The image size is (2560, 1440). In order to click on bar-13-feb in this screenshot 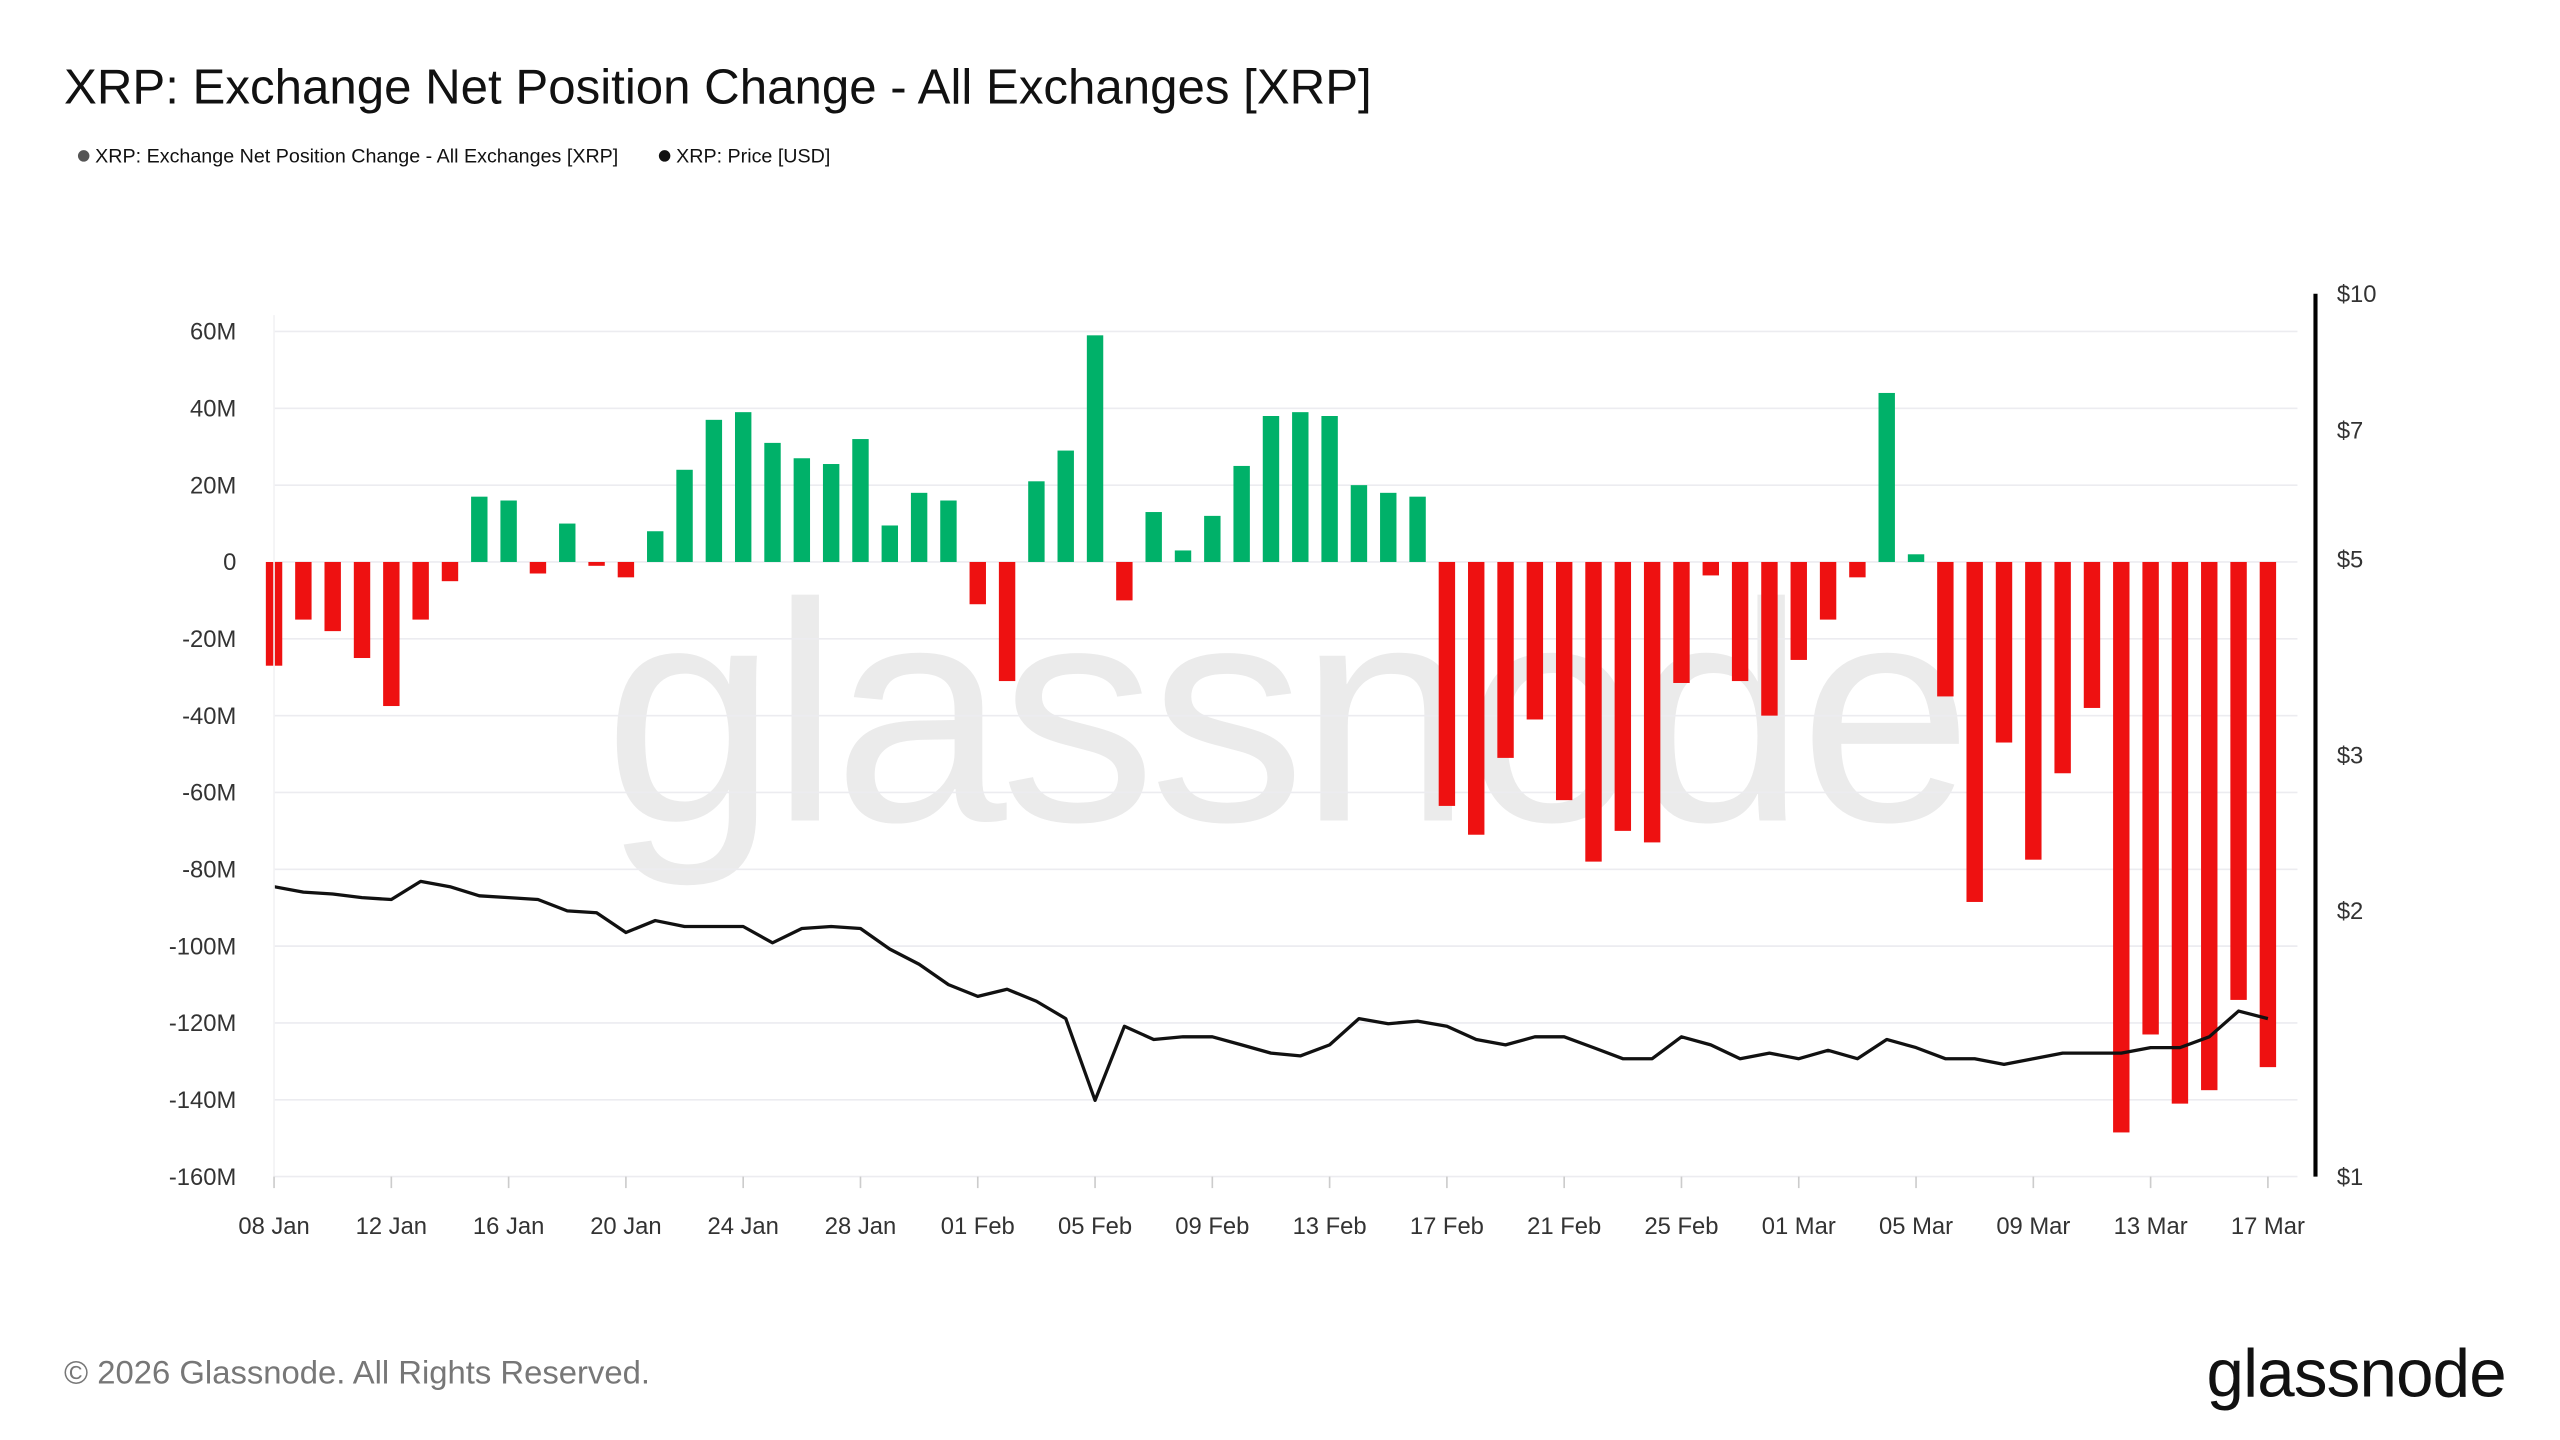, I will do `click(1329, 489)`.